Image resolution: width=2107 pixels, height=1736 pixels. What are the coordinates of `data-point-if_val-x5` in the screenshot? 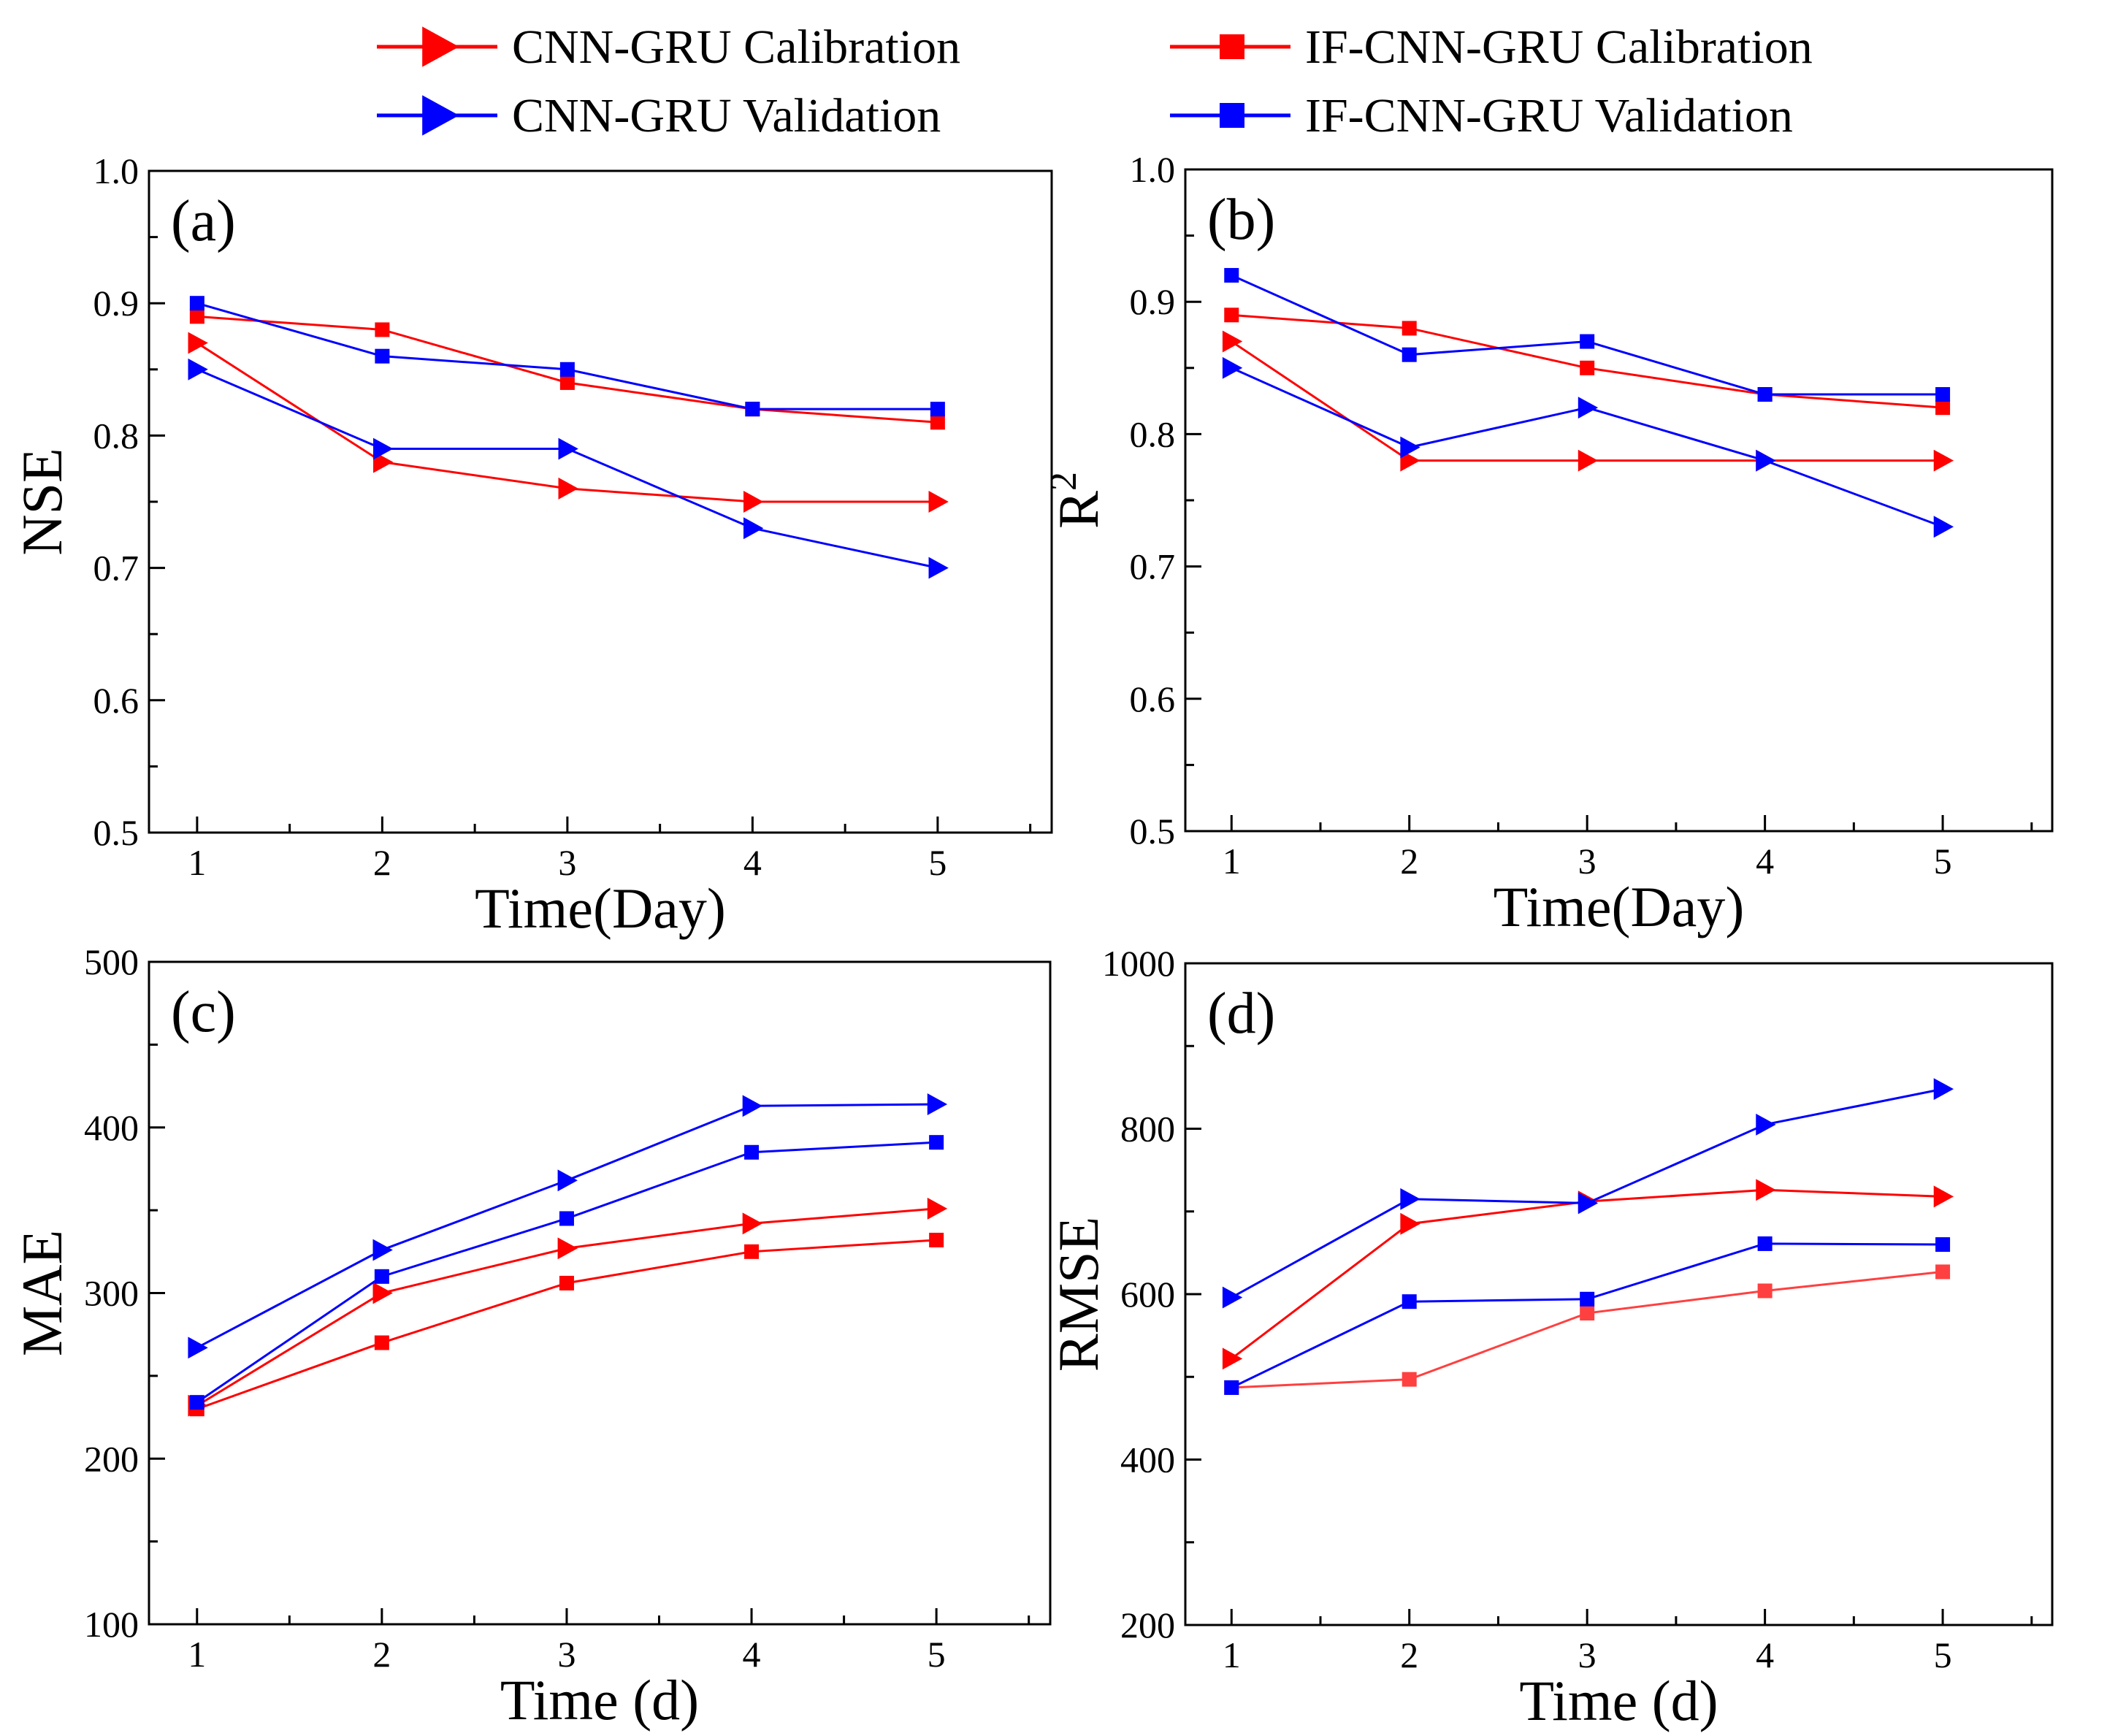 It's located at (937, 409).